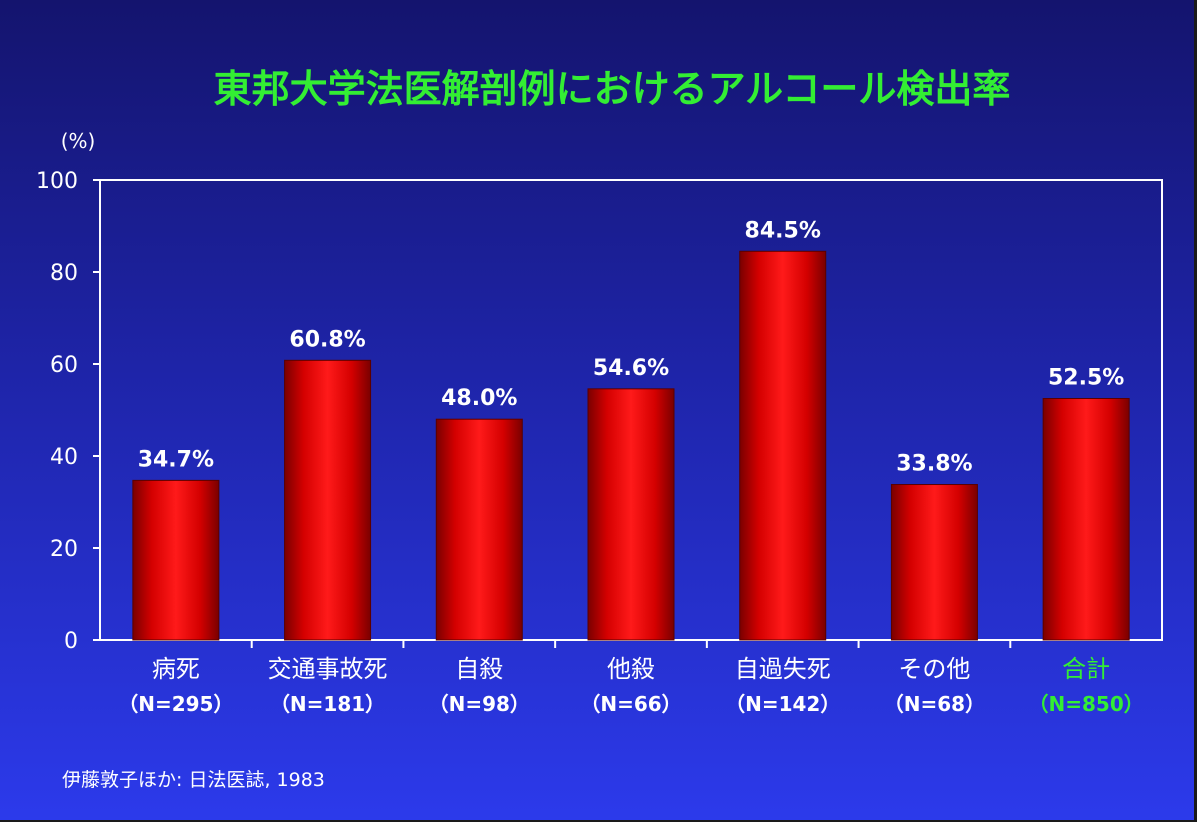 The width and height of the screenshot is (1200, 825). I want to click on y-tick-label: 20, so click(64, 549).